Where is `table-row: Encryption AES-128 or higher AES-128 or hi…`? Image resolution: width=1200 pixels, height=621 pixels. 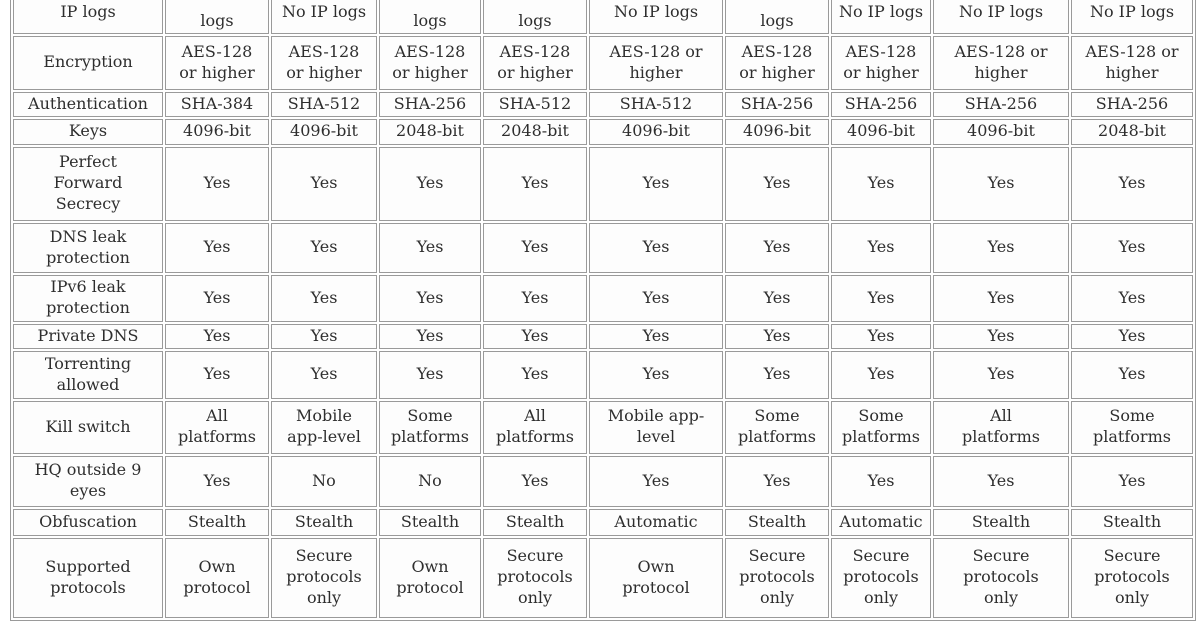 table-row: Encryption AES-128 or higher AES-128 or hi… is located at coordinates (603, 62).